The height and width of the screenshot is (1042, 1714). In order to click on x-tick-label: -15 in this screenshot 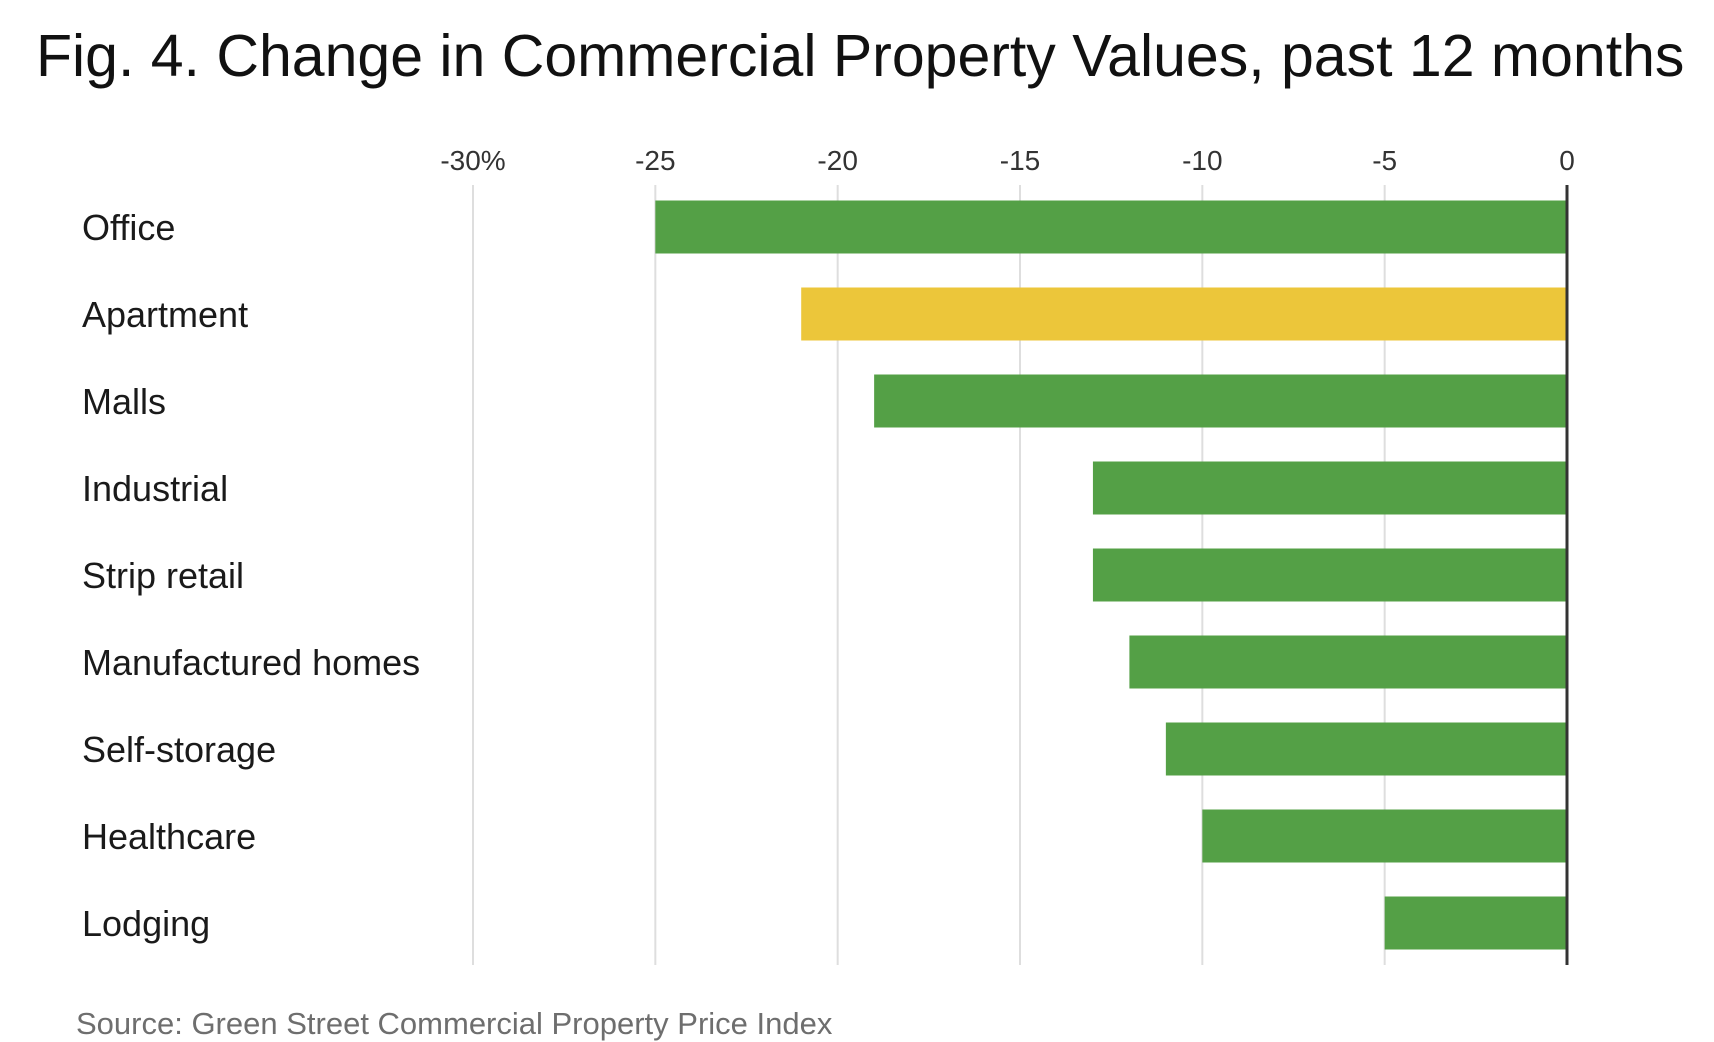, I will do `click(1020, 160)`.